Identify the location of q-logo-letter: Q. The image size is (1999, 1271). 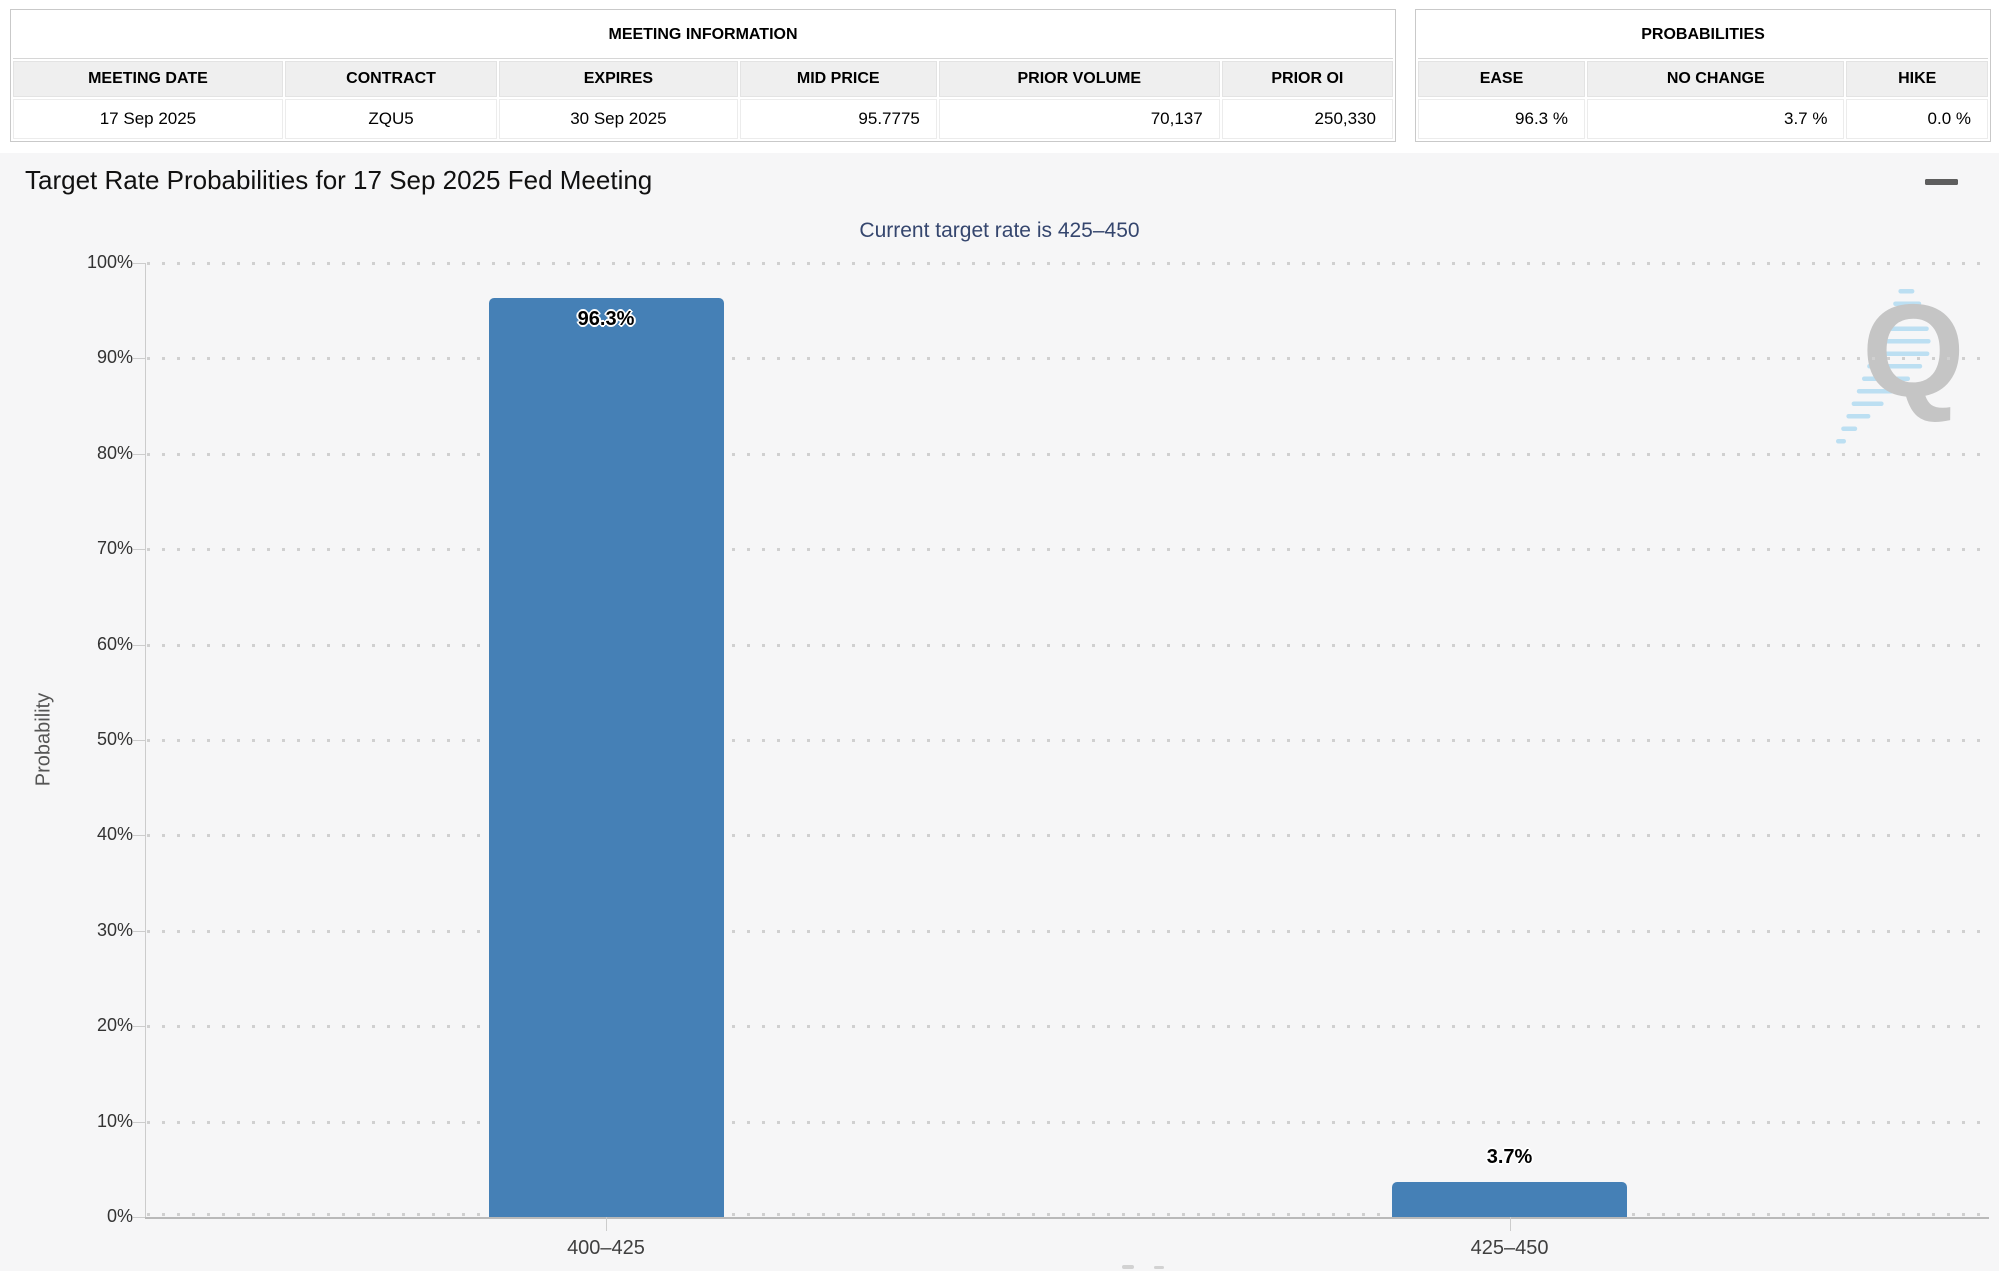
(1913, 350).